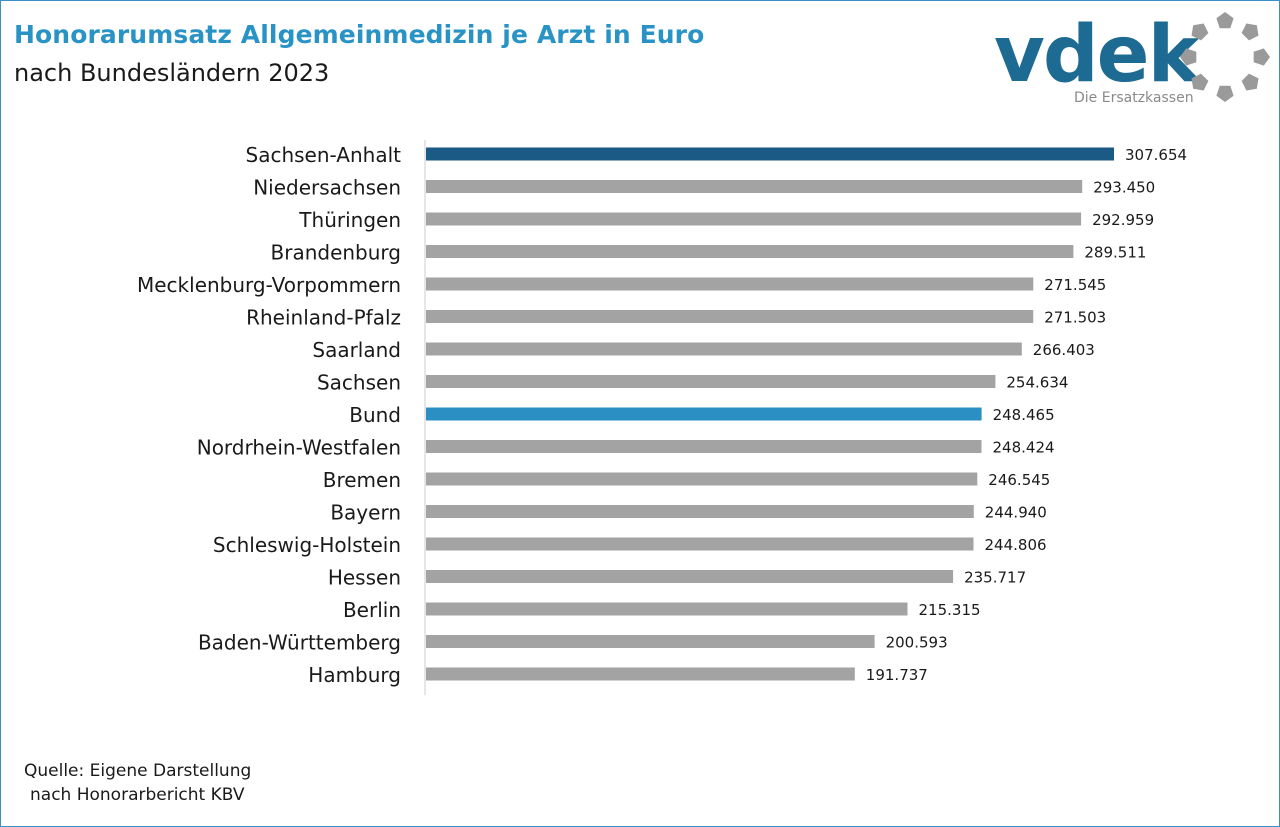 The width and height of the screenshot is (1280, 827). Describe the element at coordinates (667, 609) in the screenshot. I see `bar-berlin` at that location.